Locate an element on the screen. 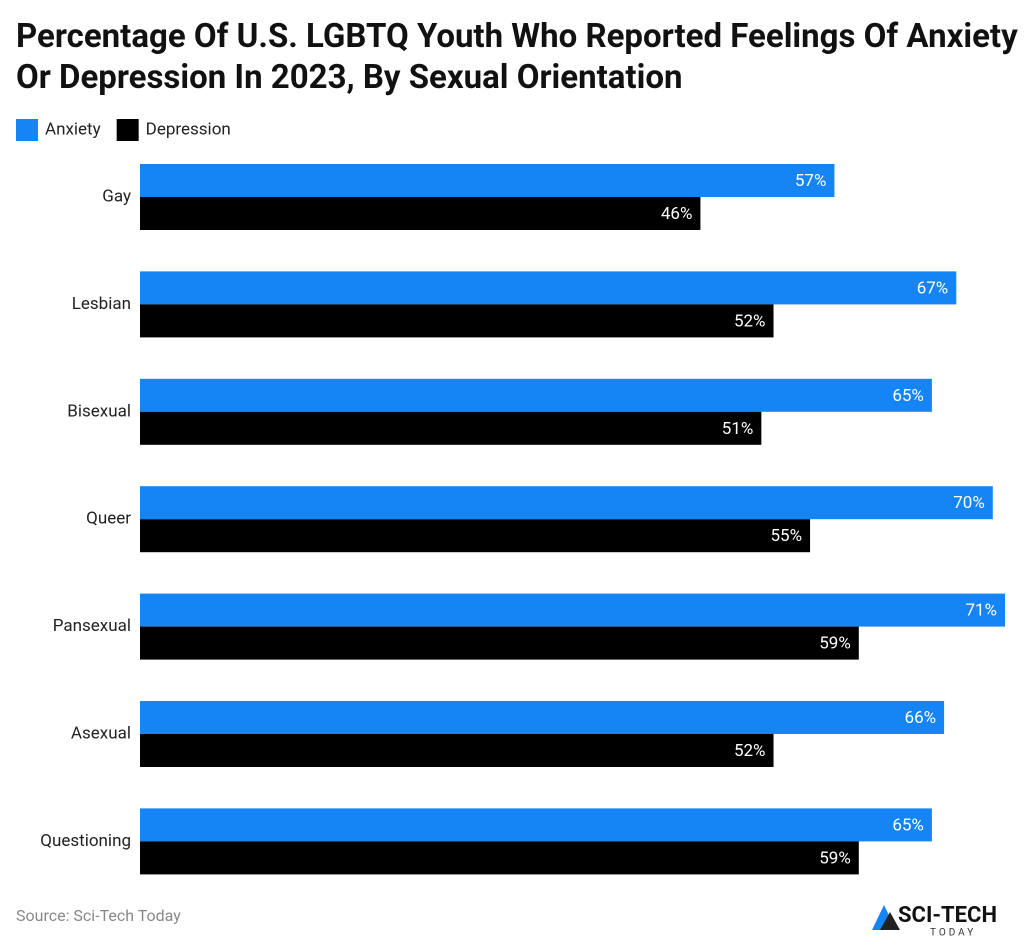 The height and width of the screenshot is (949, 1024). logo-icon is located at coordinates (890, 921).